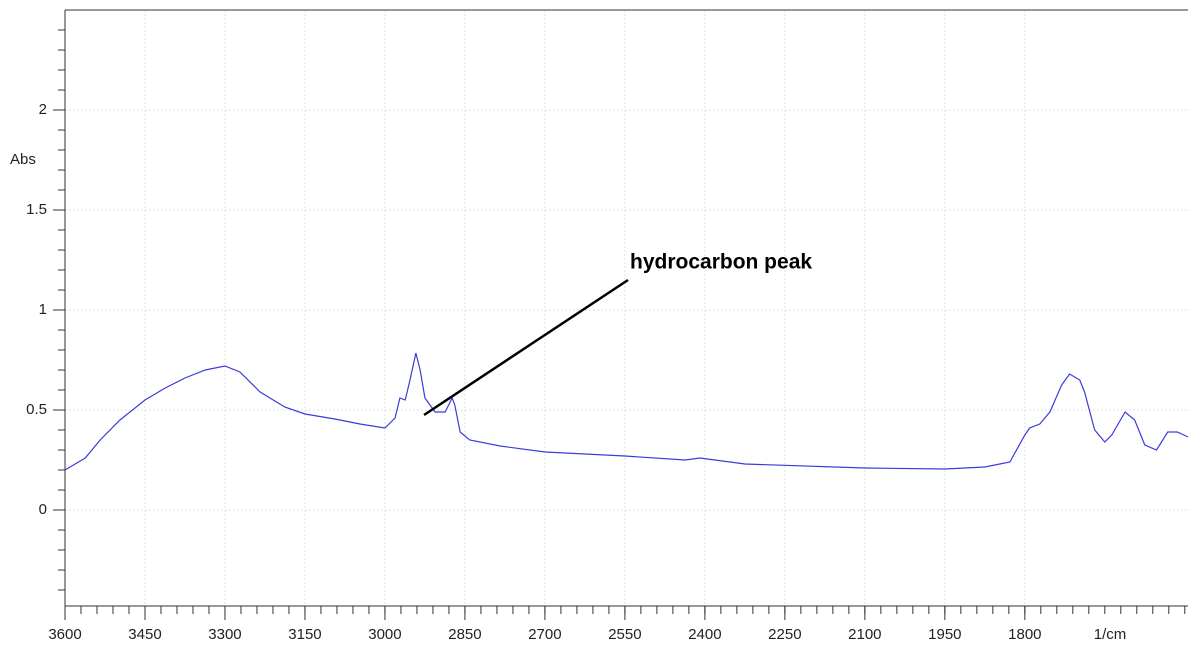  Describe the element at coordinates (526, 347) in the screenshot. I see `annotation-pointer` at that location.